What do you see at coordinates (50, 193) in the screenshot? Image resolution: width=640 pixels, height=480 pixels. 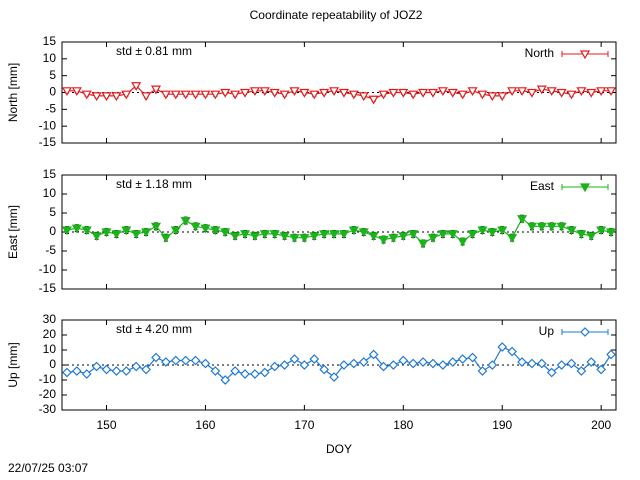 I see `y-tick-label: 10` at bounding box center [50, 193].